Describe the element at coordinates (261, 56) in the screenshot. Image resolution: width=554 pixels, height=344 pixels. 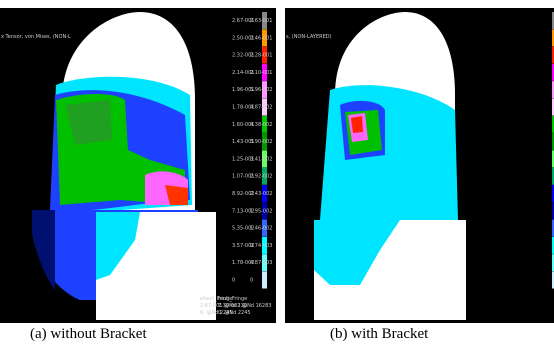
I see `legend-label: 2.28-001` at that location.